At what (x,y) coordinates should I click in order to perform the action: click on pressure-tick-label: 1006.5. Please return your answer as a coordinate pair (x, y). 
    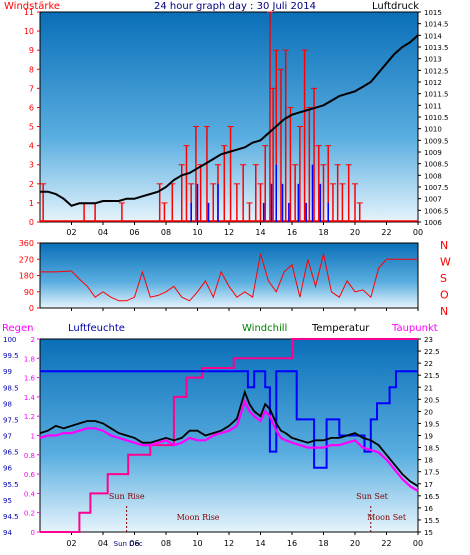
    Looking at the image, I should click on (436, 211).